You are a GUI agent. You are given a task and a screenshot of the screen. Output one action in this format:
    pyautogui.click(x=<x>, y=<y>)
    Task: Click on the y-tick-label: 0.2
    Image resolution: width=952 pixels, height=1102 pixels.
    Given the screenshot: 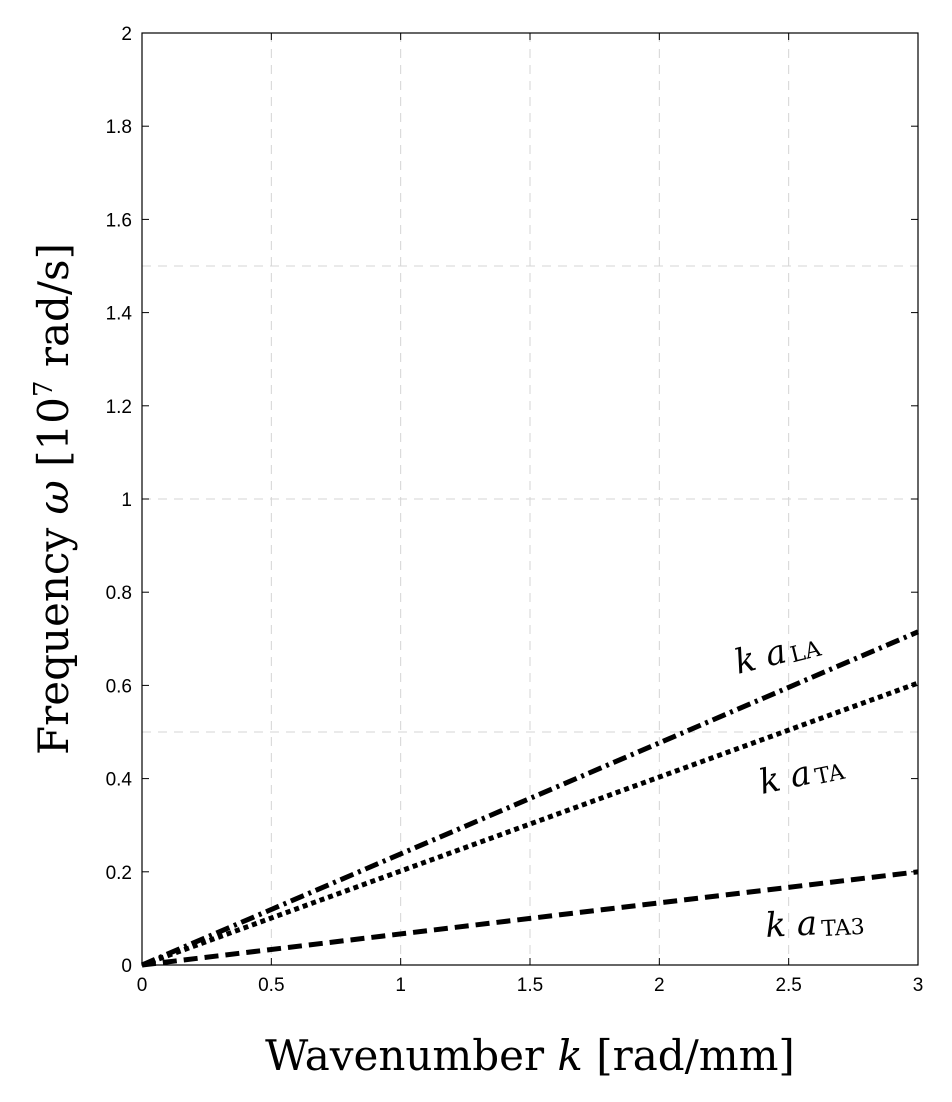 What is the action you would take?
    pyautogui.click(x=119, y=873)
    